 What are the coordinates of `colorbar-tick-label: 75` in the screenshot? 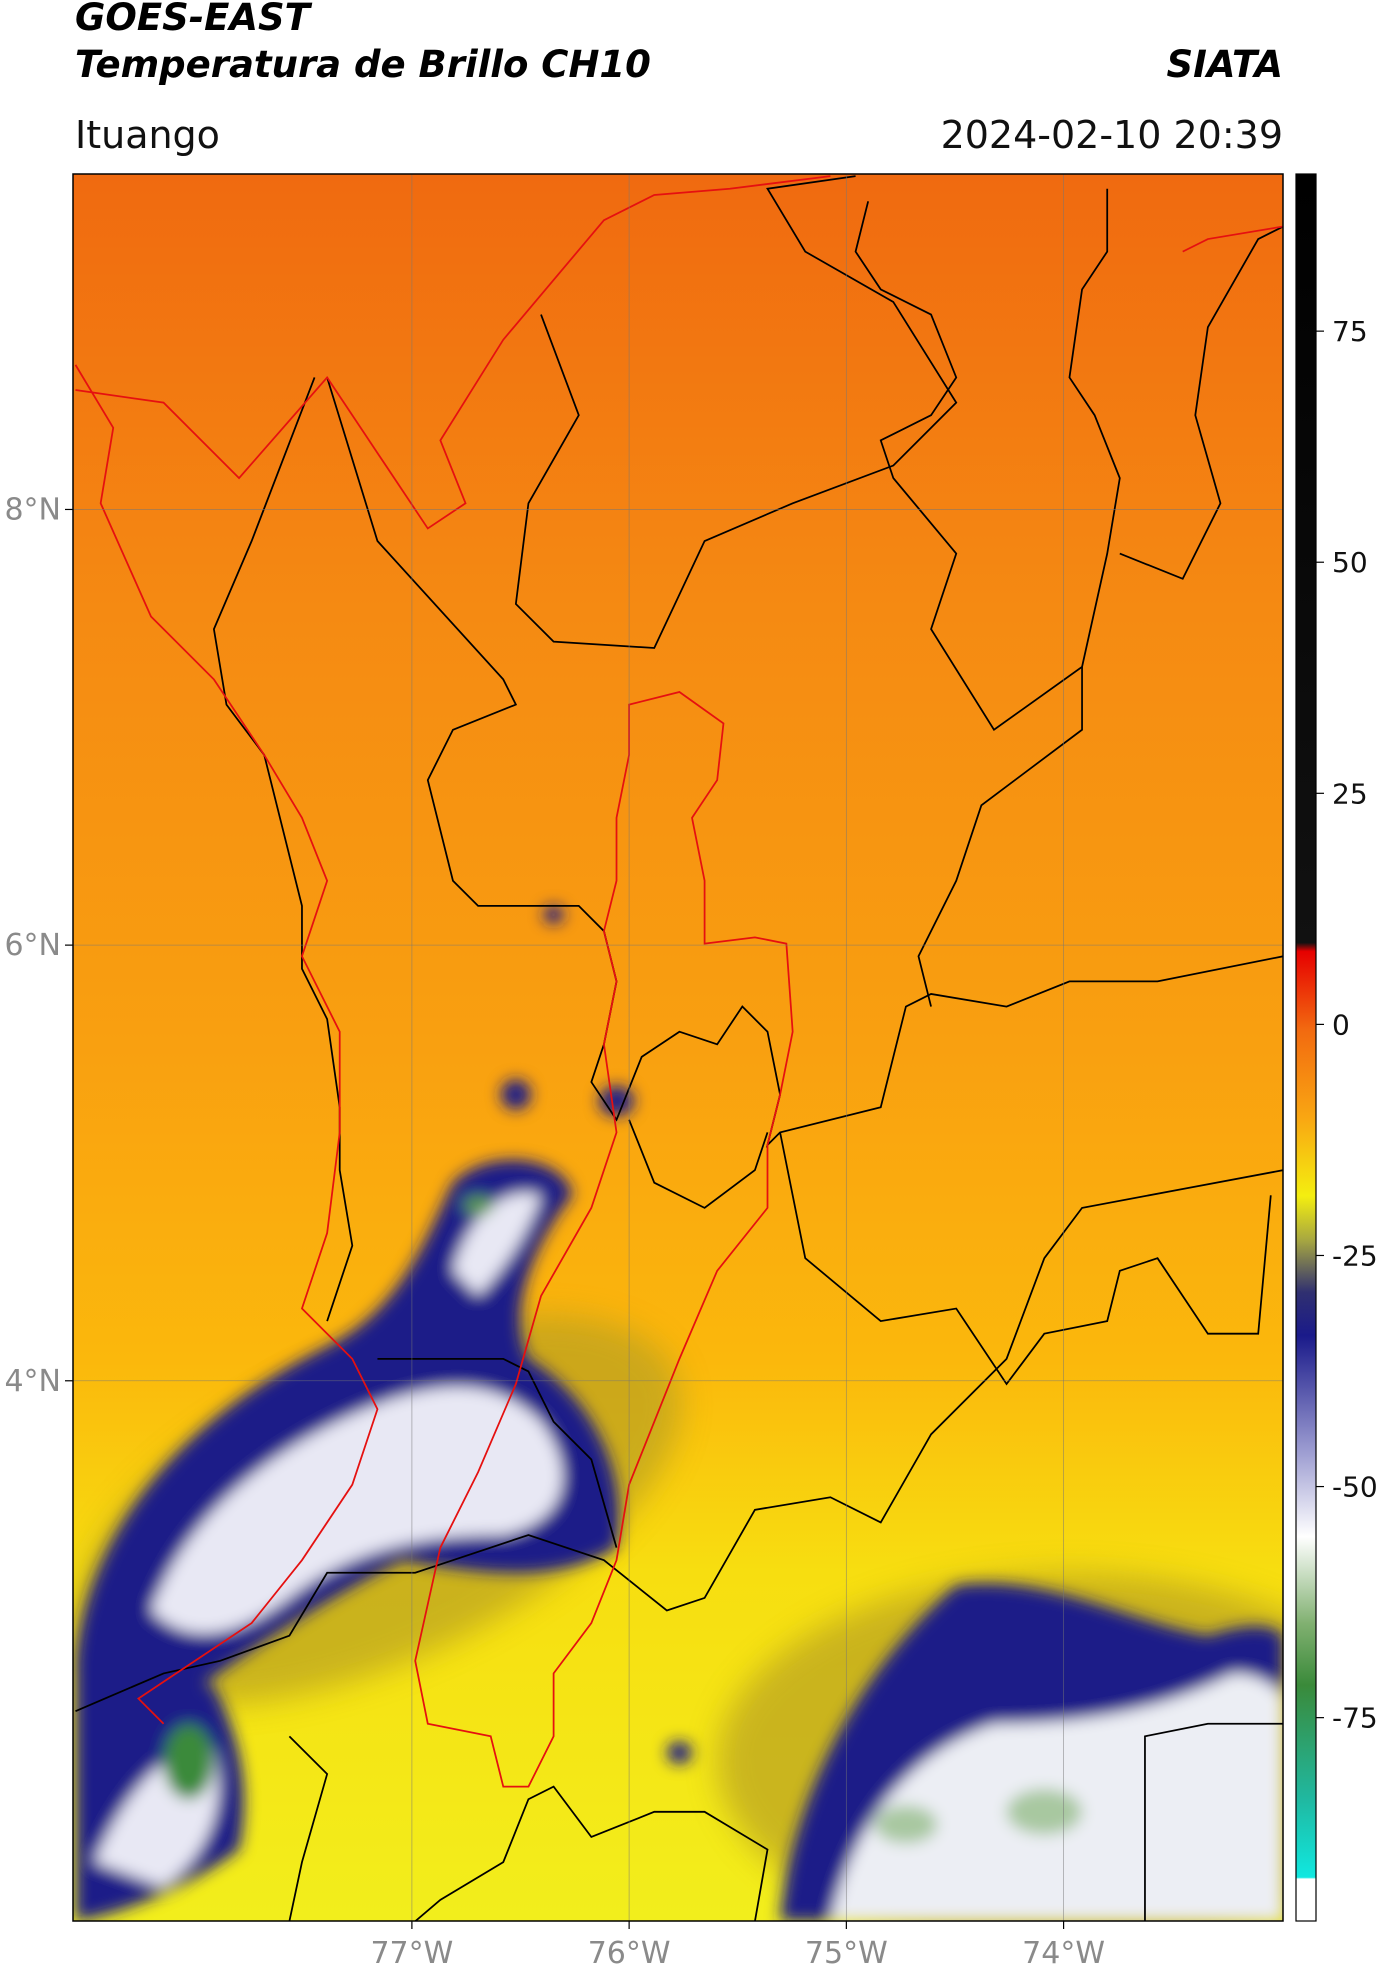 It's located at (1350, 331).